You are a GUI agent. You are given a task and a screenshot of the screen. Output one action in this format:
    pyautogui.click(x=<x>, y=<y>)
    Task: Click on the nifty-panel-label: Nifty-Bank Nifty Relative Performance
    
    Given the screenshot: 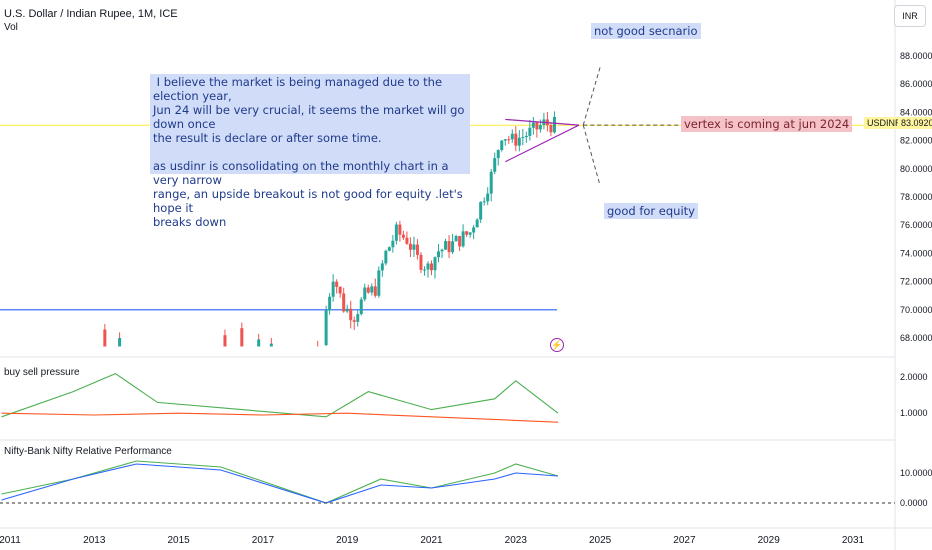 What is the action you would take?
    pyautogui.click(x=88, y=451)
    